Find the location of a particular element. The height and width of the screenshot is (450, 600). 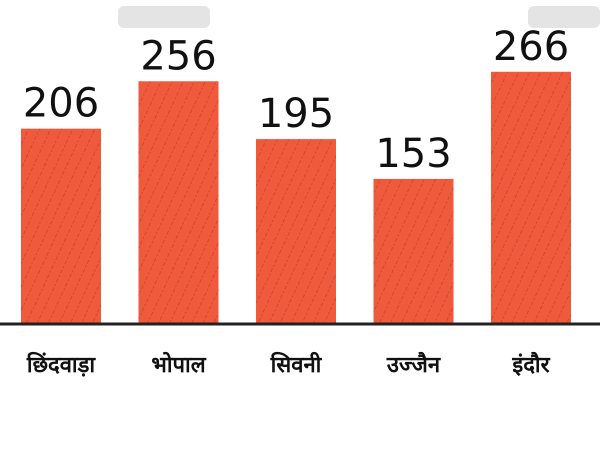

value-label-4: 266 is located at coordinates (531, 47).